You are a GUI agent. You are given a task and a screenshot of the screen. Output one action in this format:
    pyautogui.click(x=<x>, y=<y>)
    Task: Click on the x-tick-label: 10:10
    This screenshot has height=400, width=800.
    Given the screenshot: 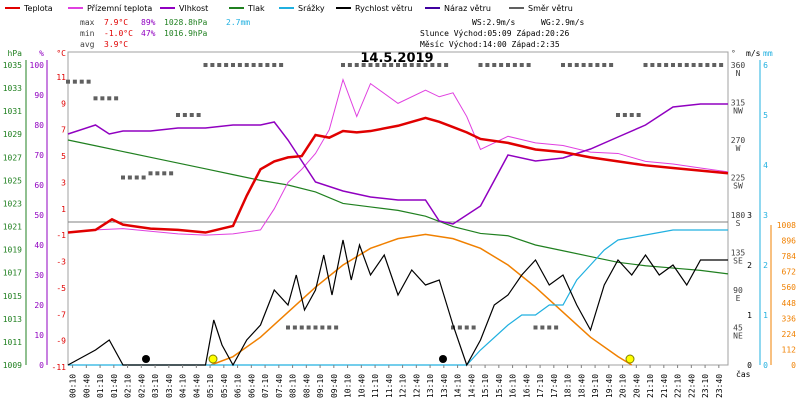 What is the action you would take?
    pyautogui.click(x=348, y=386)
    